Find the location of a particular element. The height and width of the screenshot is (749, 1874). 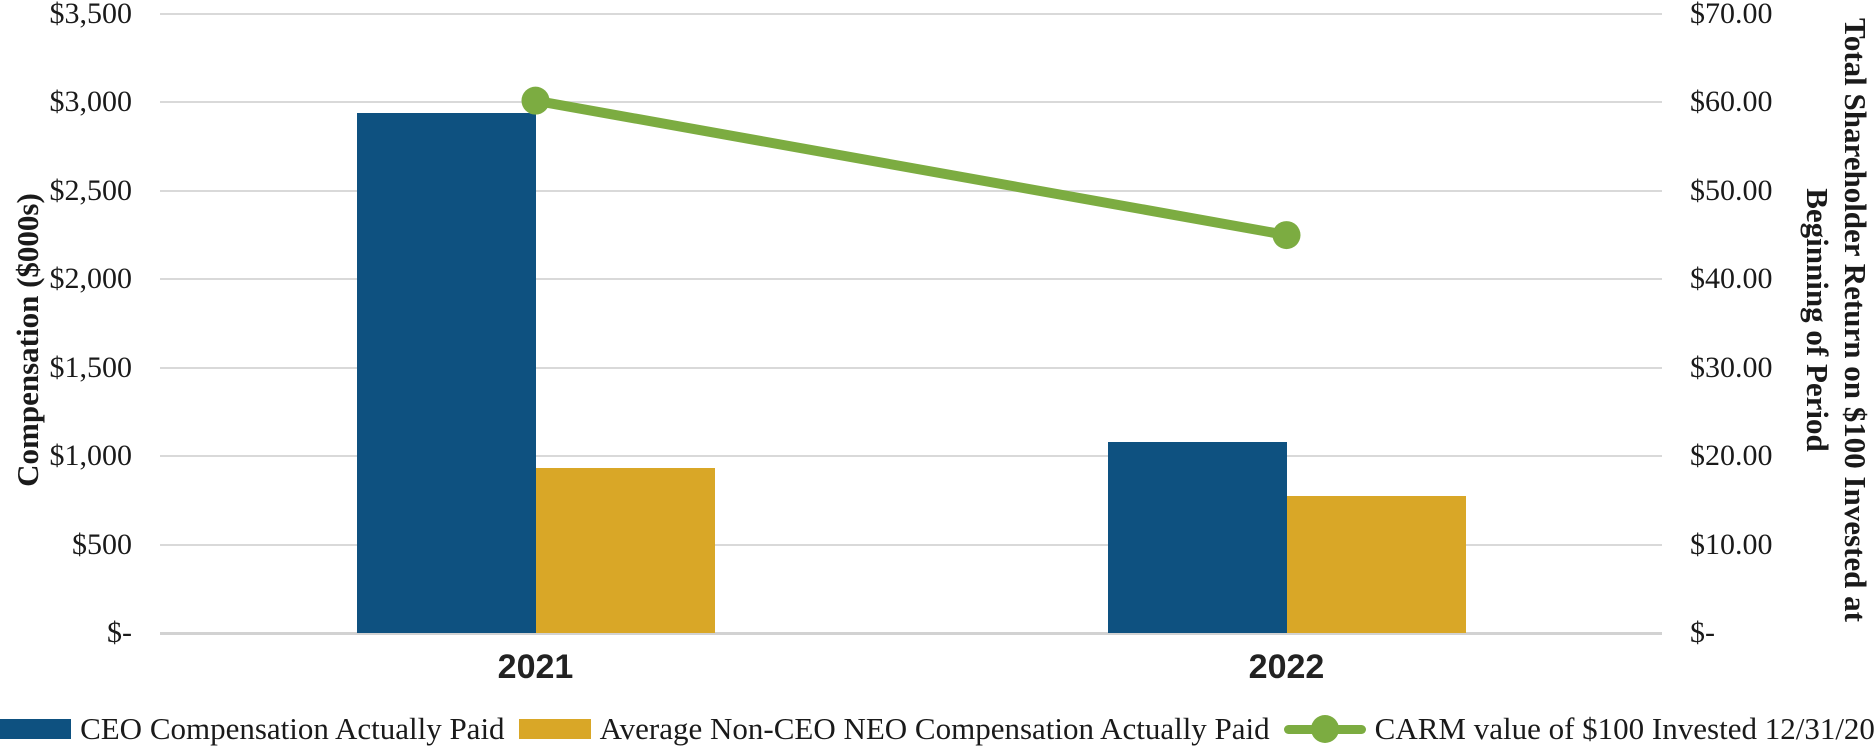

left-axis-tick-4: $2,000 is located at coordinates (91, 279).